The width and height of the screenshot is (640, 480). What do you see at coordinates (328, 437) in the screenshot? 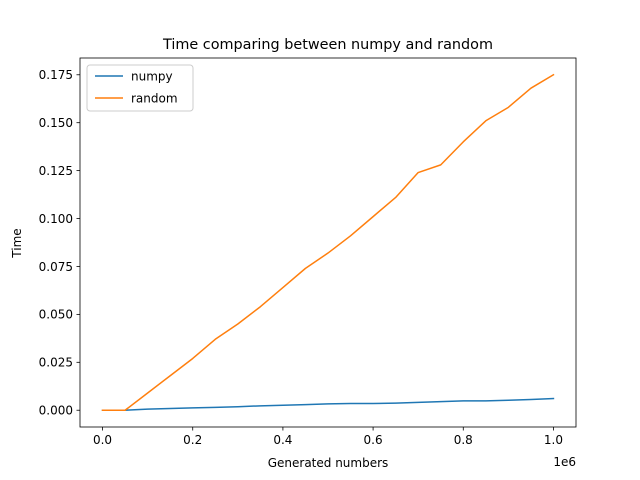
I see `x-axis-ticks: 0.0 0.2 0.4 0.6 0.8 1.0` at bounding box center [328, 437].